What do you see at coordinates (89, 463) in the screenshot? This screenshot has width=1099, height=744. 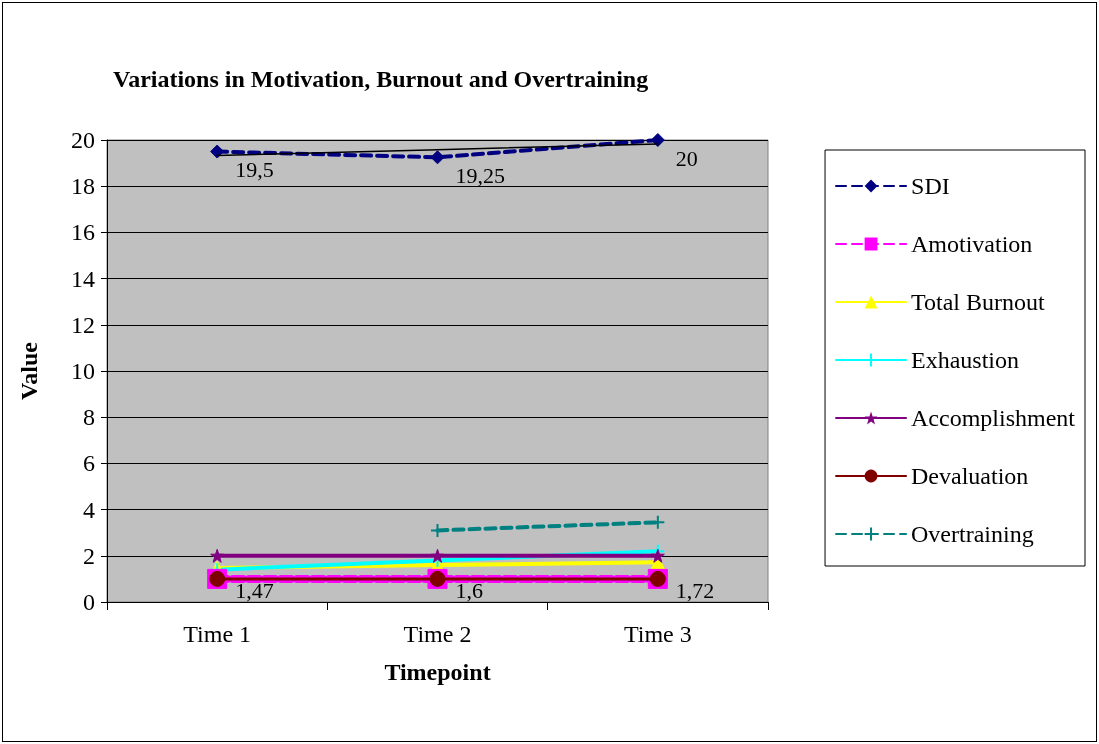 I see `y-tick-label: 6` at bounding box center [89, 463].